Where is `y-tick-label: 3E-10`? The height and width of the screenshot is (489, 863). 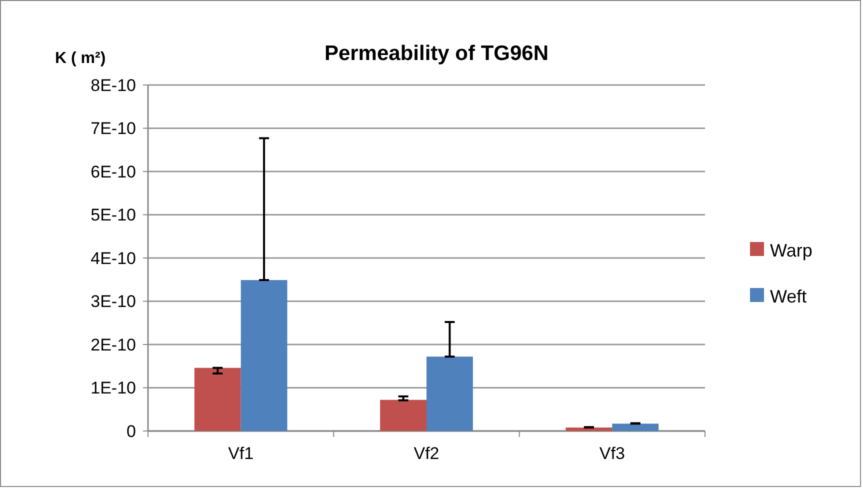
y-tick-label: 3E-10 is located at coordinates (113, 302).